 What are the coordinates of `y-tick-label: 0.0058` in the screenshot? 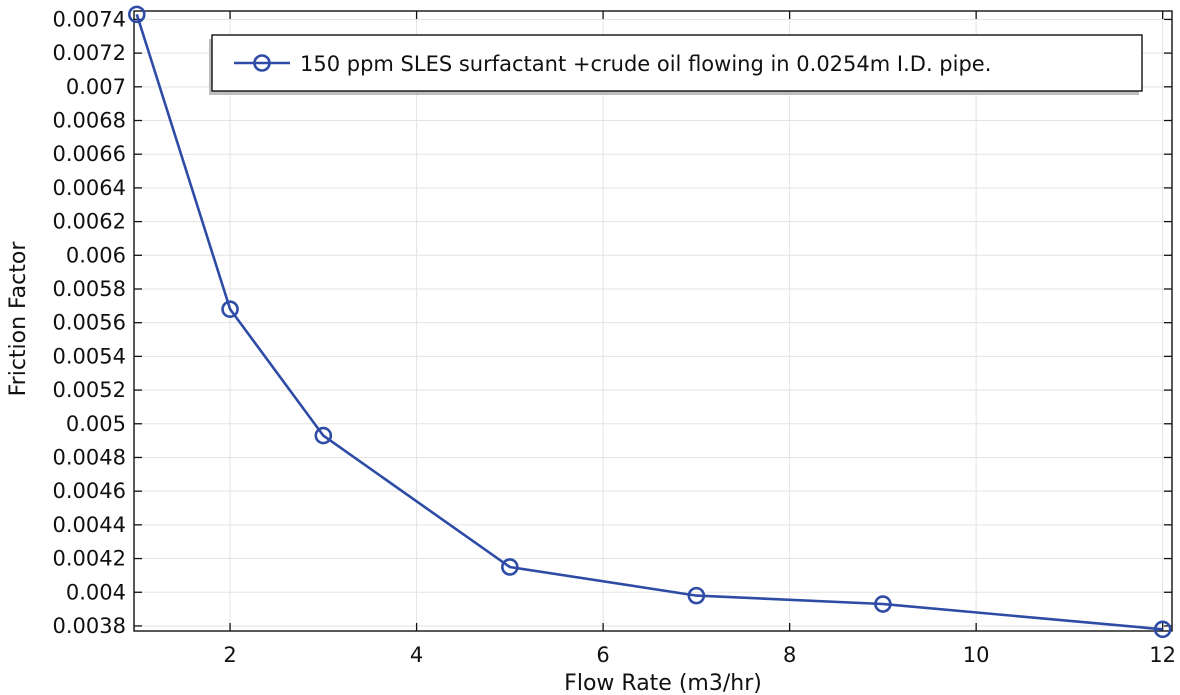 It's located at (89, 289).